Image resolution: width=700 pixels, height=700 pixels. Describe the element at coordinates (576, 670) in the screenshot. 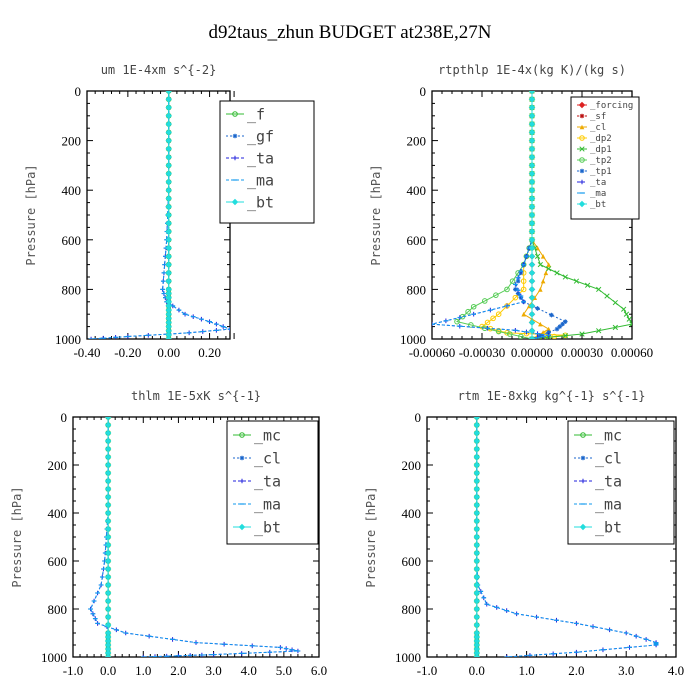

I see `x-tick-label: 2.0` at that location.